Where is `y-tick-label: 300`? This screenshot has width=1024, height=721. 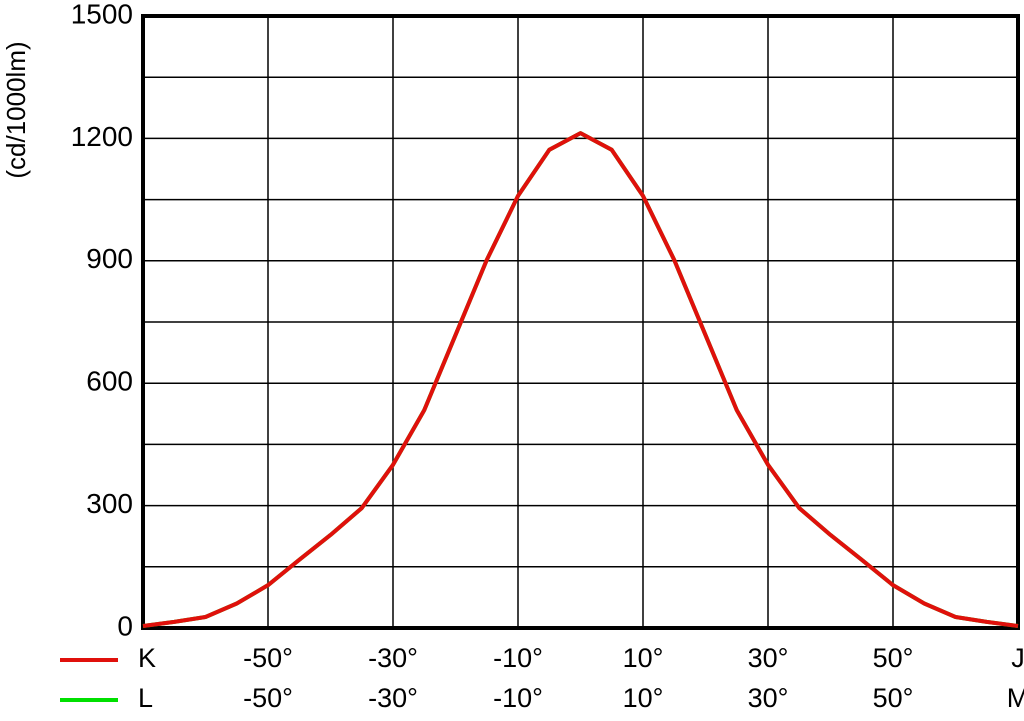
y-tick-label: 300 is located at coordinates (109, 503).